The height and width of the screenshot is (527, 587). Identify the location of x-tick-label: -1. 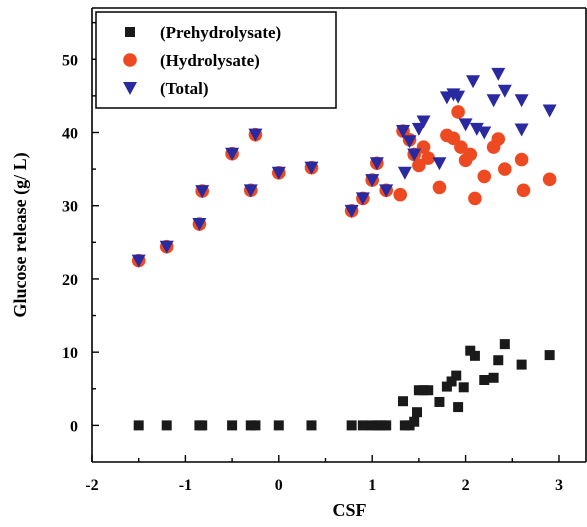
(185, 485).